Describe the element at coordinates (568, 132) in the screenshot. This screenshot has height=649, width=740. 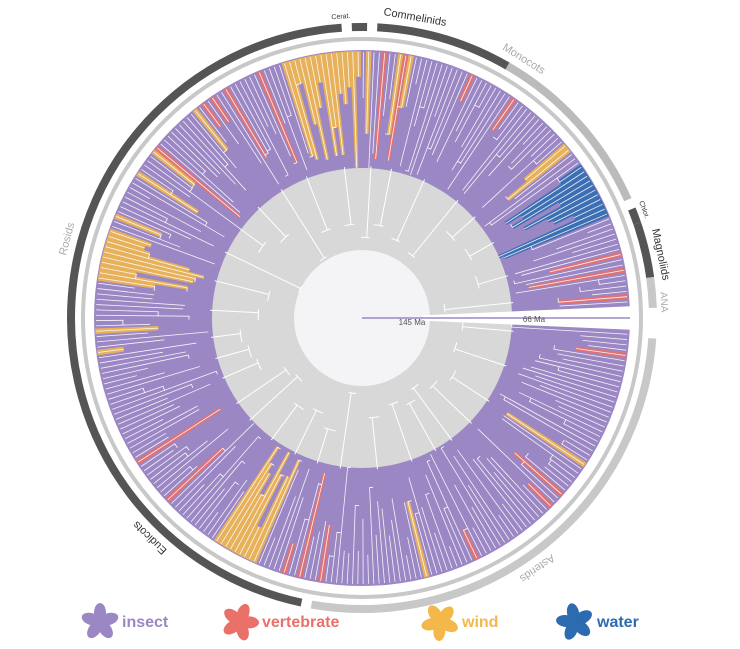
I see `clade-arc` at that location.